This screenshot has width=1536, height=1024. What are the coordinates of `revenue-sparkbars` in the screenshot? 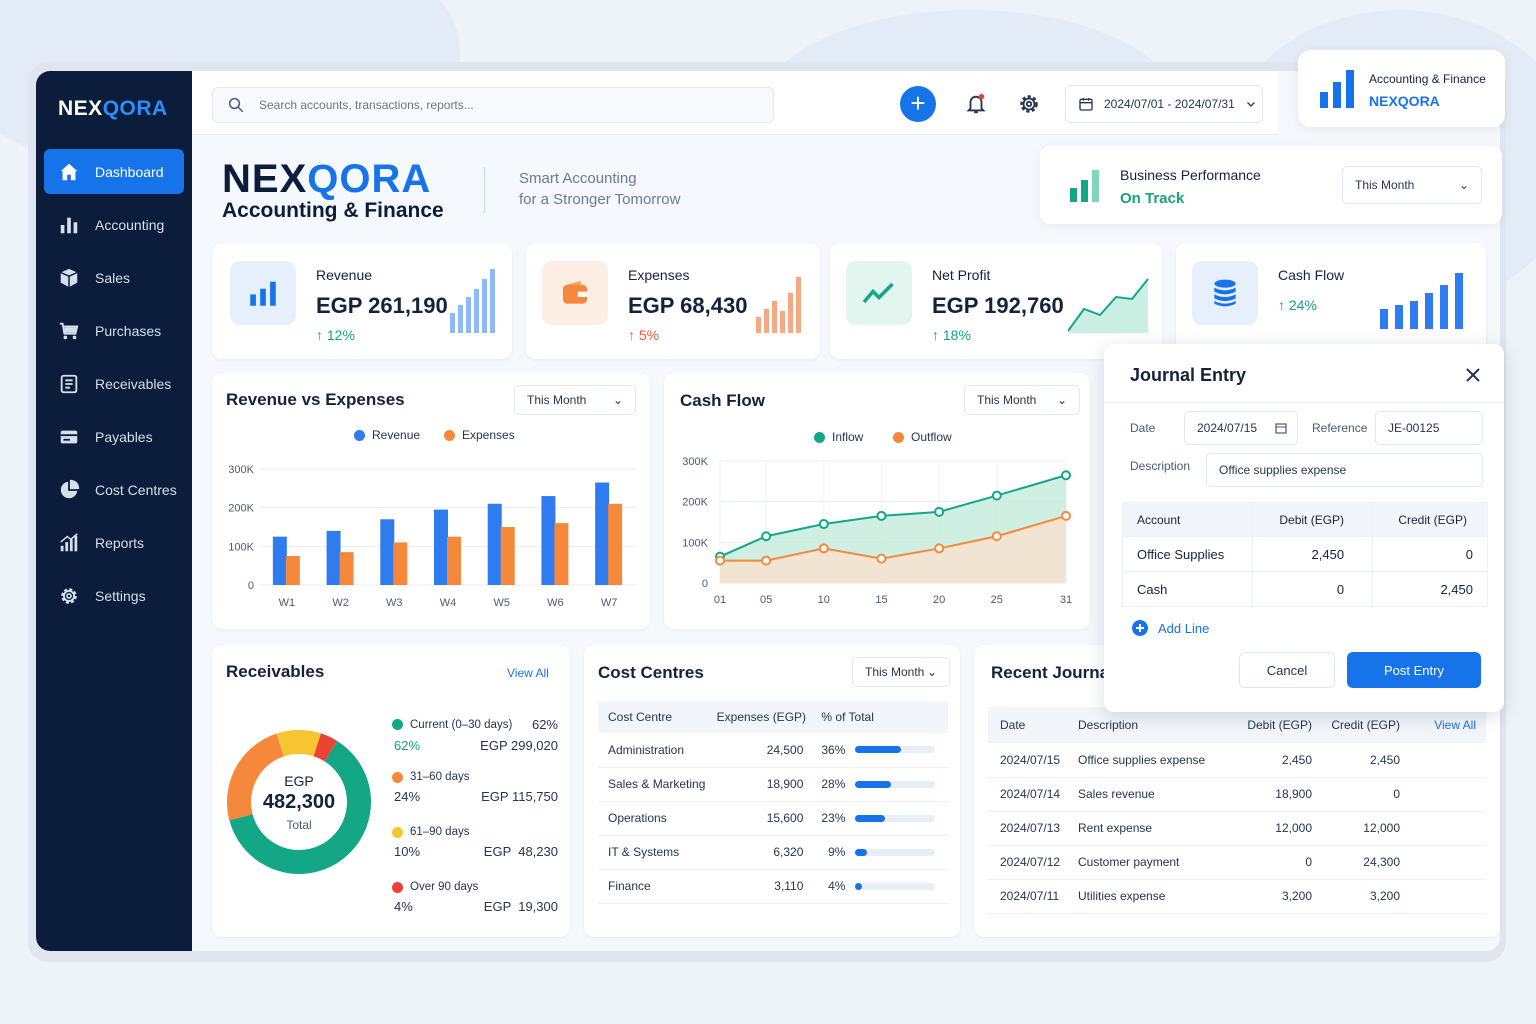 It's located at (472, 301).